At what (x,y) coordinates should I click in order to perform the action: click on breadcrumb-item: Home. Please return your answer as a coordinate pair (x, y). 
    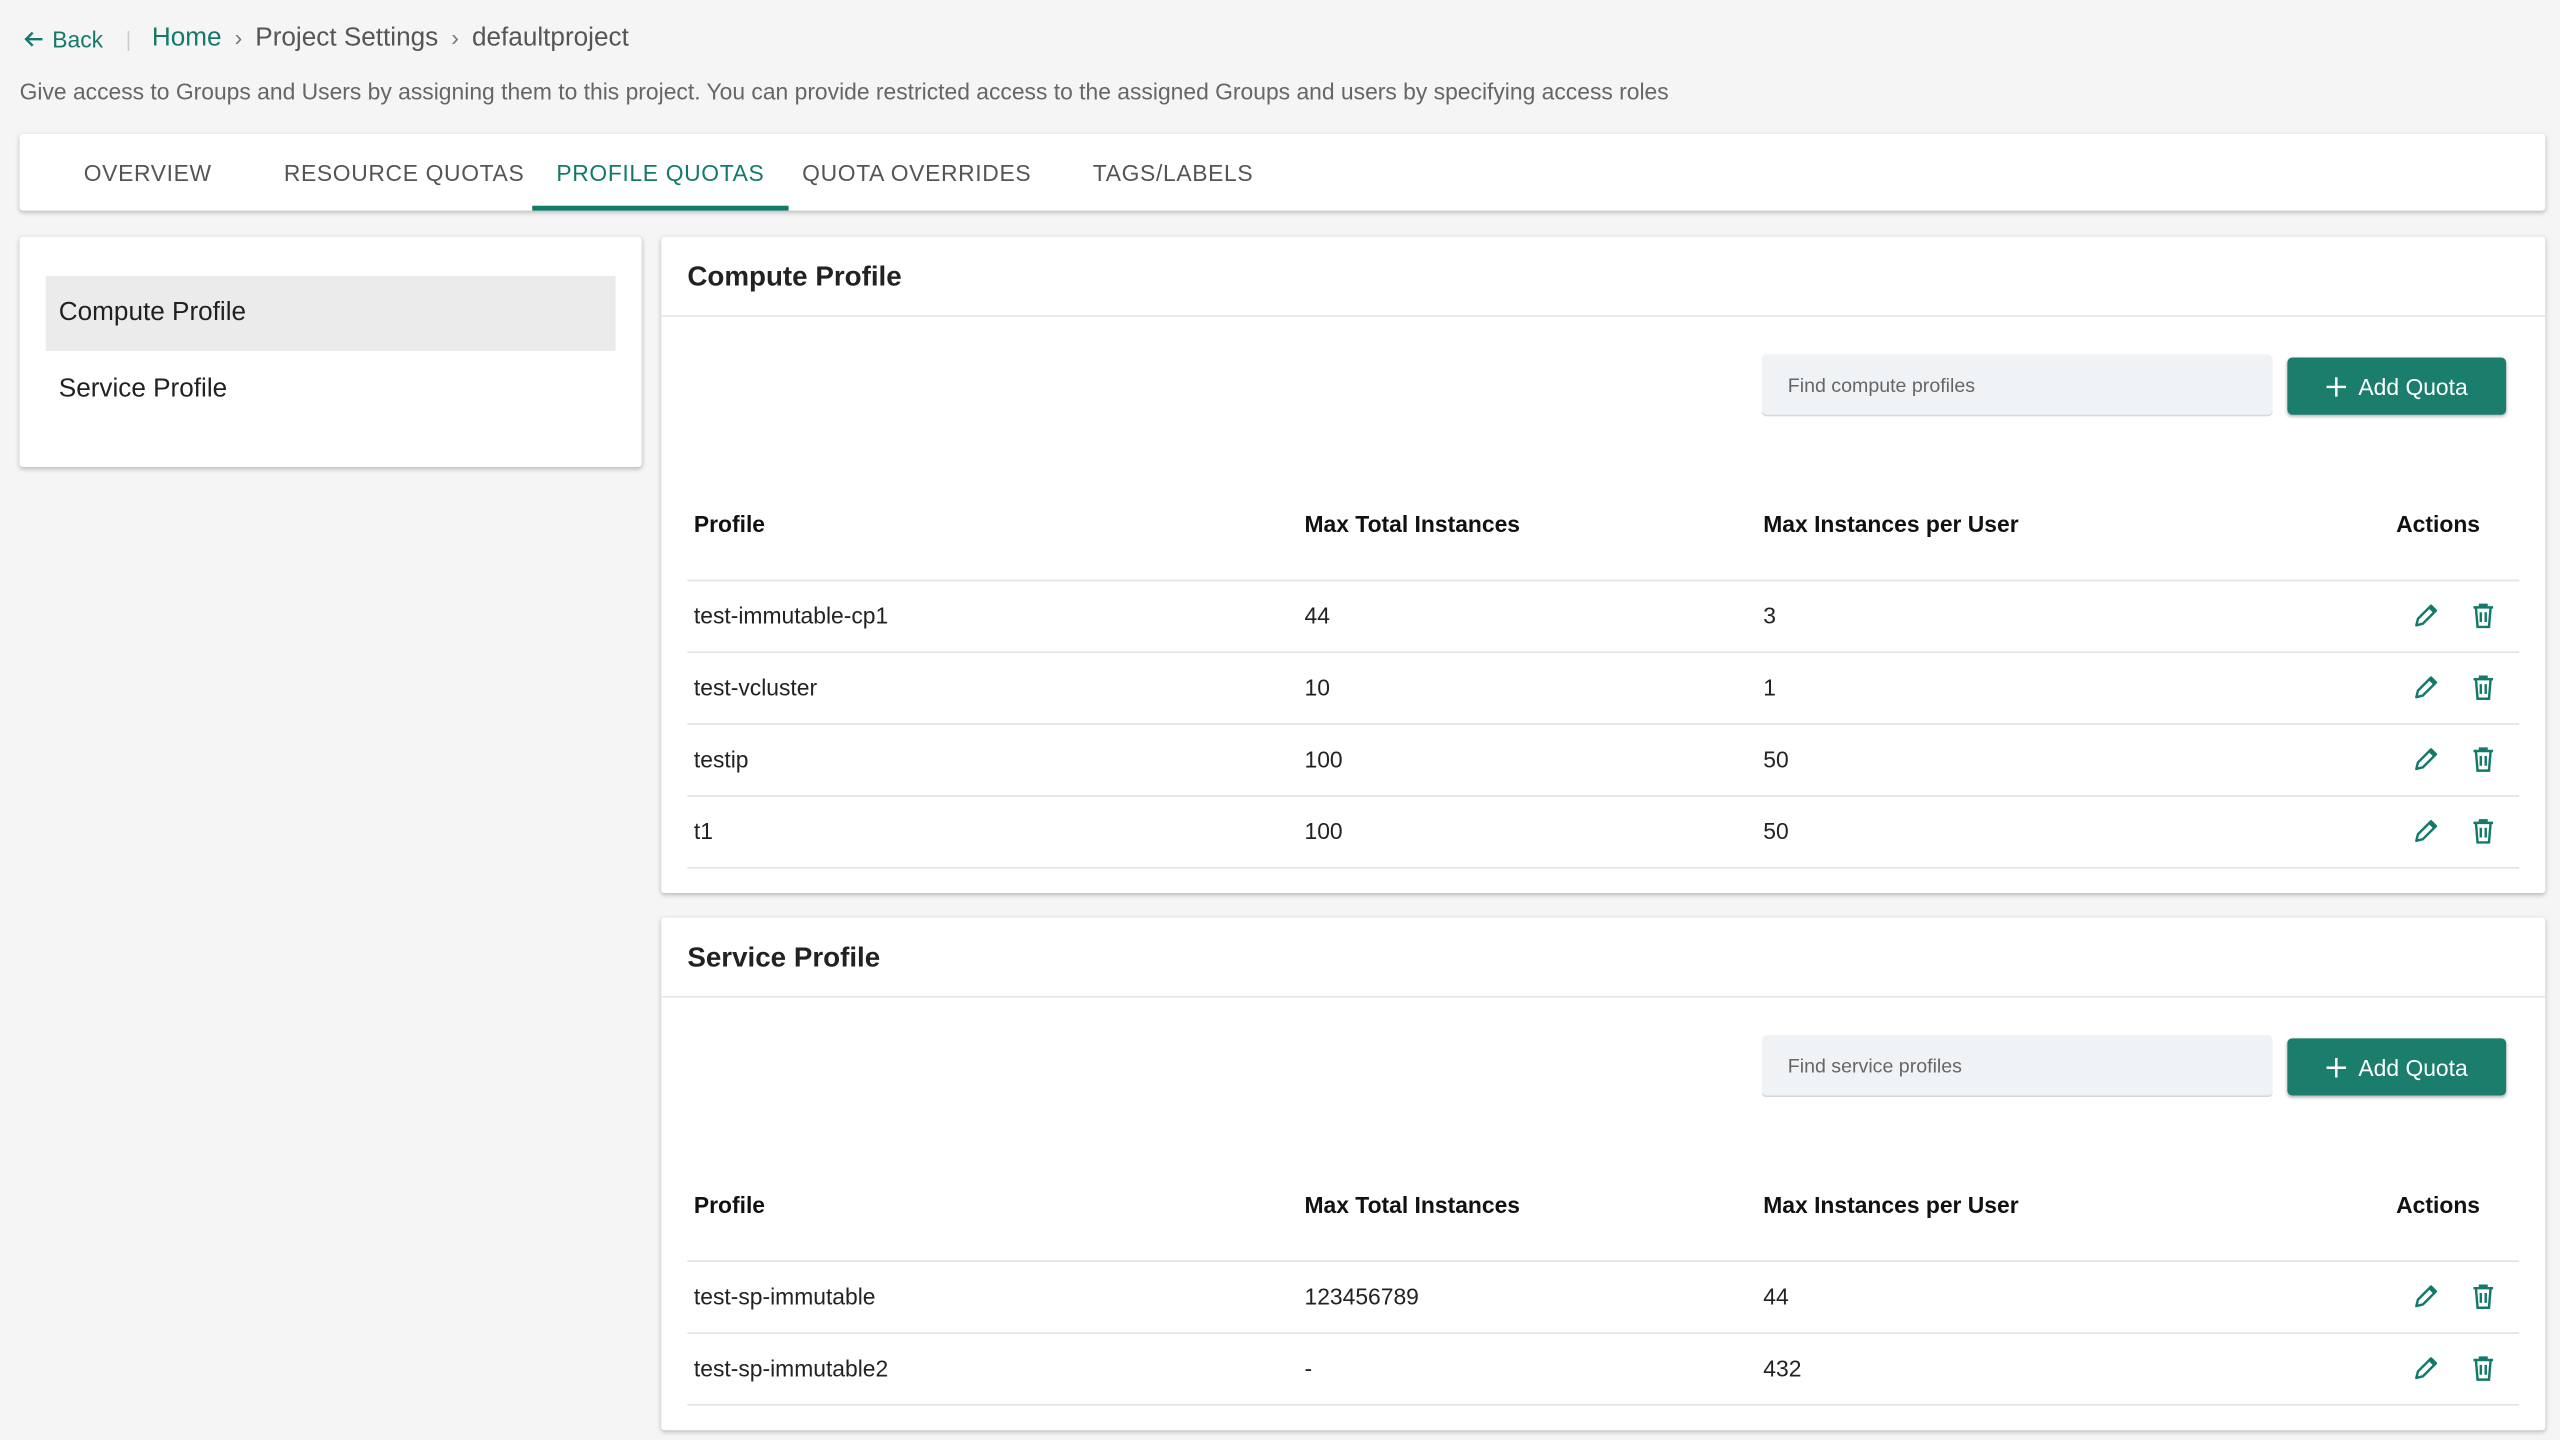
    Looking at the image, I should click on (186, 38).